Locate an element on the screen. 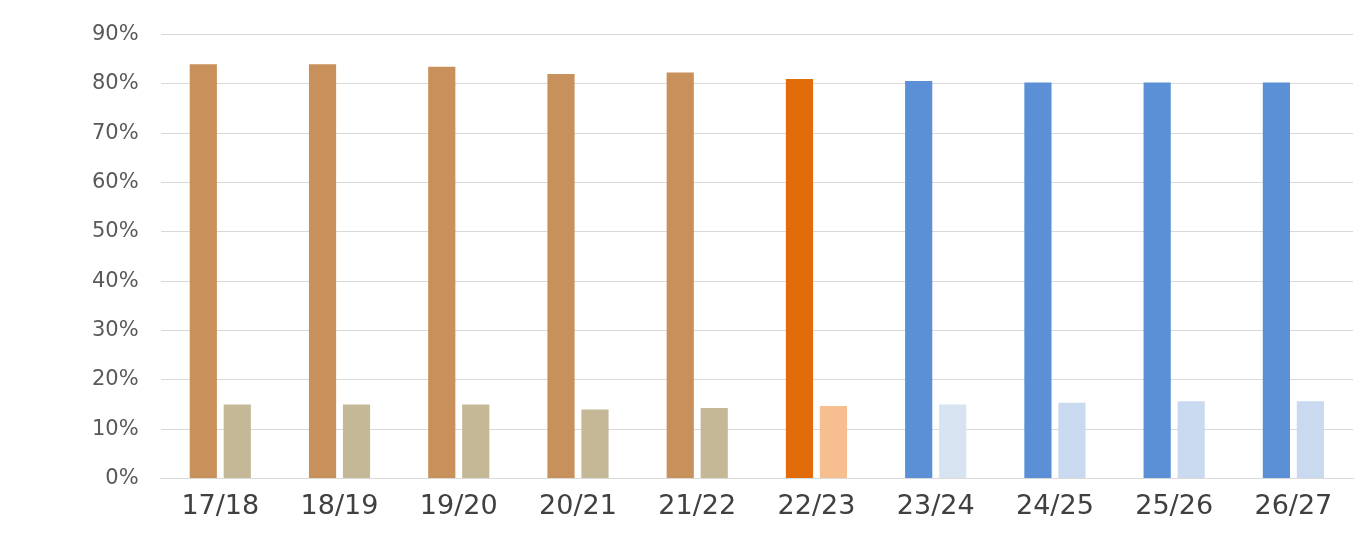 This screenshot has width=1363, height=540. y-tick-label: 40% is located at coordinates (115, 279).